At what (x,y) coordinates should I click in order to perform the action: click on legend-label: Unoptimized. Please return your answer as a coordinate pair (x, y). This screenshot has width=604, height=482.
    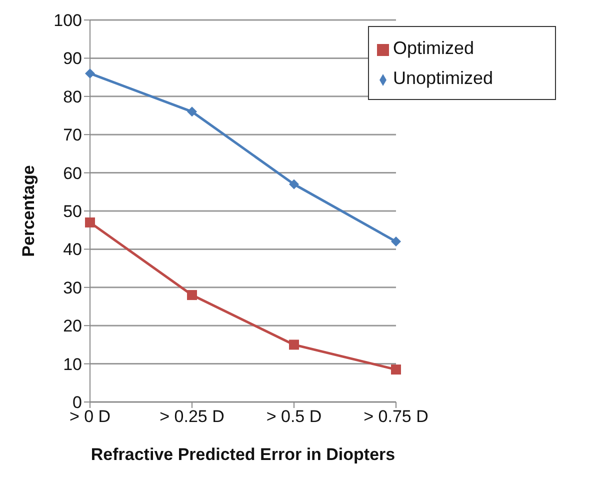
    Looking at the image, I should click on (443, 78).